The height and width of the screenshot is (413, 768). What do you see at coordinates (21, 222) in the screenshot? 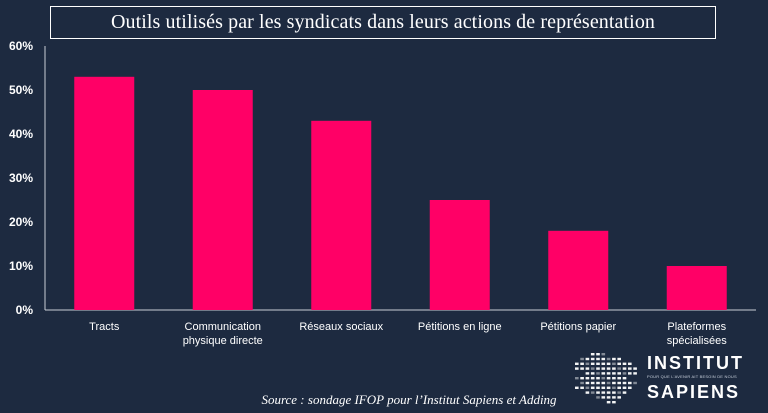
I see `y-tick-label: 20%` at bounding box center [21, 222].